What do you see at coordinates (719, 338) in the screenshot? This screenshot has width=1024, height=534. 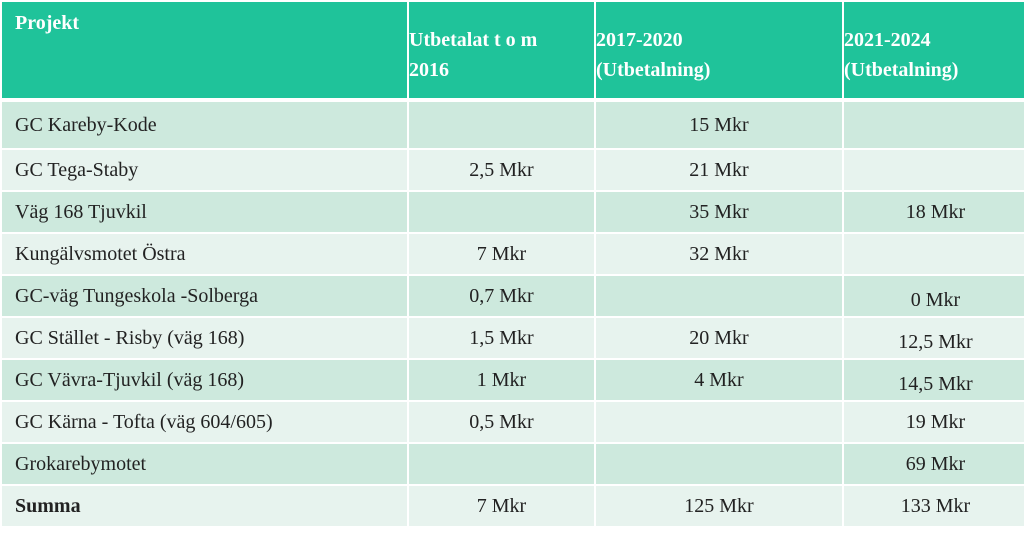 I see `cell-2017-2020: 20 Mkr` at bounding box center [719, 338].